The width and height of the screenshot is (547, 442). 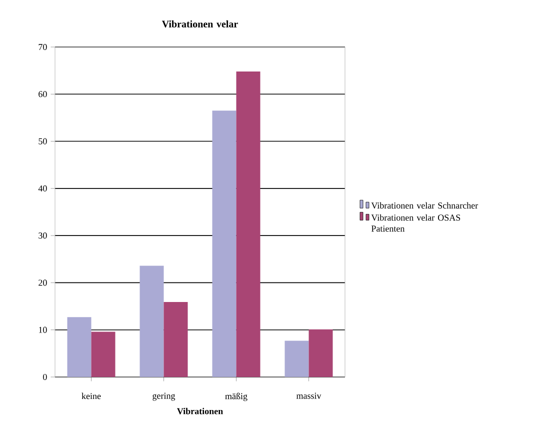 I want to click on x-tick-label: mäßig, so click(x=236, y=397).